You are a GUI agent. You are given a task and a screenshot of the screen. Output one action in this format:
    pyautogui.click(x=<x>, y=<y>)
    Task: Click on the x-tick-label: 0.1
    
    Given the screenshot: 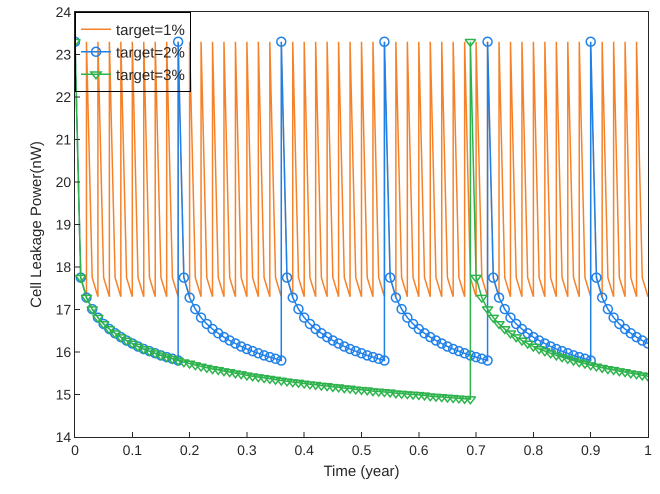 What is the action you would take?
    pyautogui.click(x=132, y=450)
    